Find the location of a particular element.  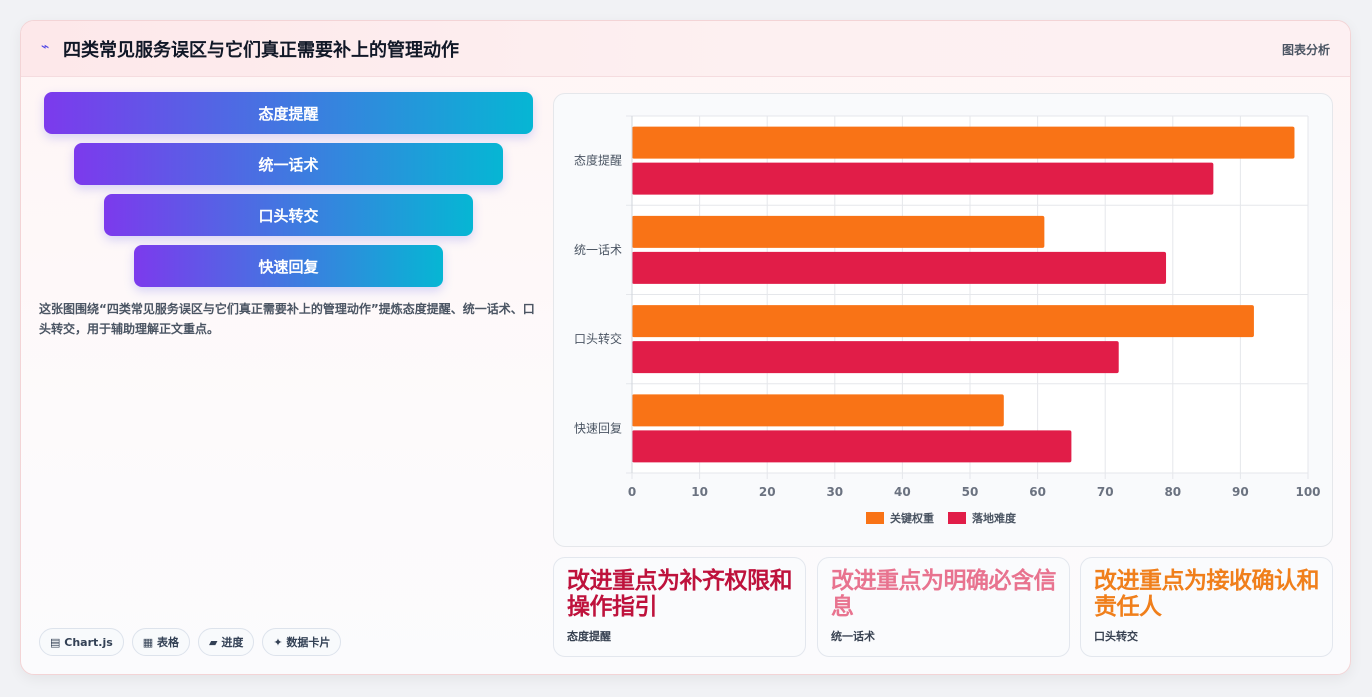

kpi-card-2: 改进重点为明确必含信息 统一话术 is located at coordinates (943, 607).